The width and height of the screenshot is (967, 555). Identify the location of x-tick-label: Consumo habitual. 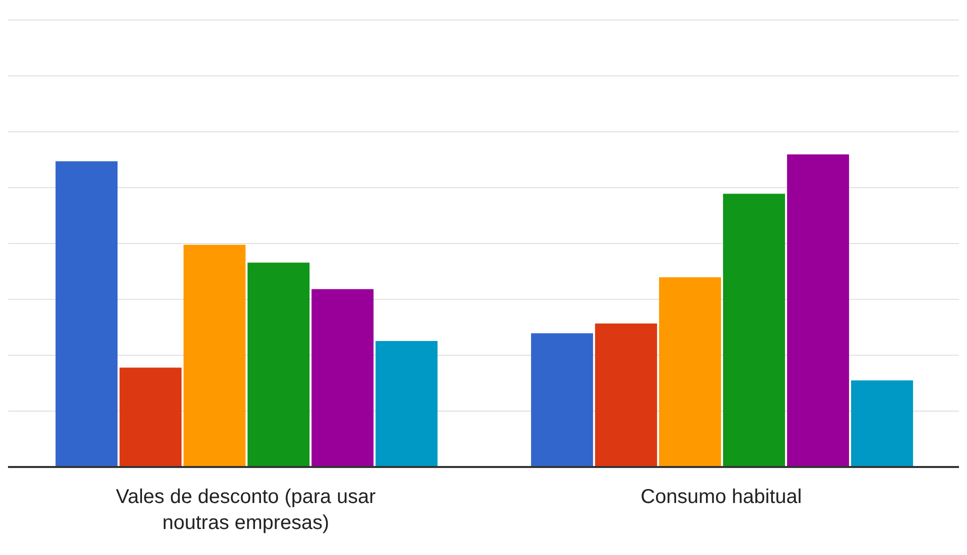
(721, 497).